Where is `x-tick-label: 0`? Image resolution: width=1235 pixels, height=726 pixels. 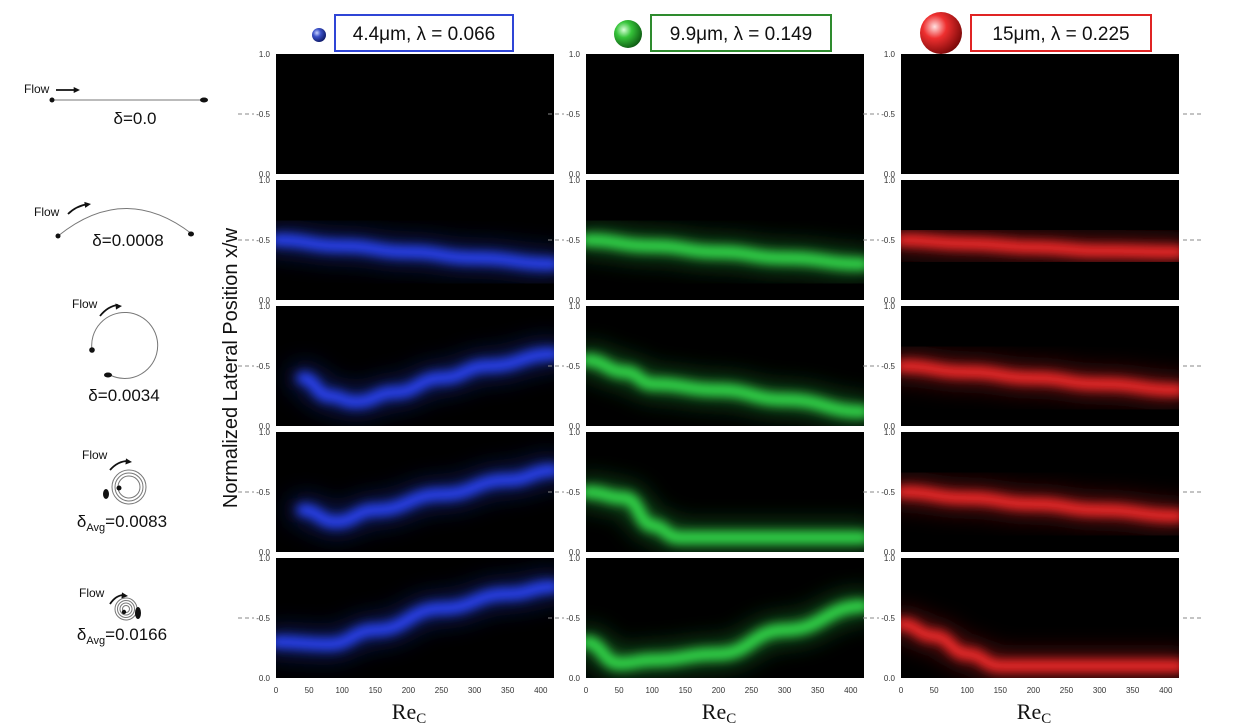 x-tick-label: 0 is located at coordinates (276, 690).